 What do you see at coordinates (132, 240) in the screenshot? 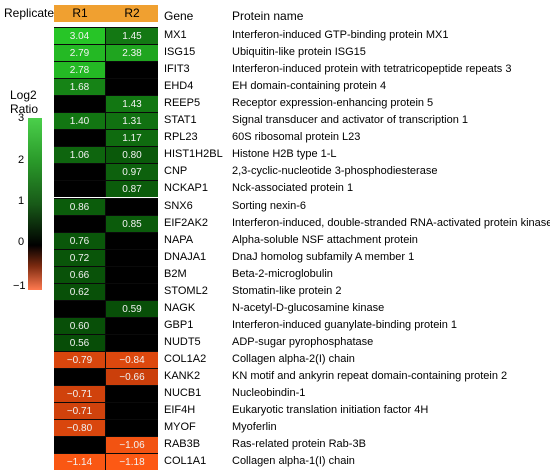
I see `heatmap-cell-napa-r2` at bounding box center [132, 240].